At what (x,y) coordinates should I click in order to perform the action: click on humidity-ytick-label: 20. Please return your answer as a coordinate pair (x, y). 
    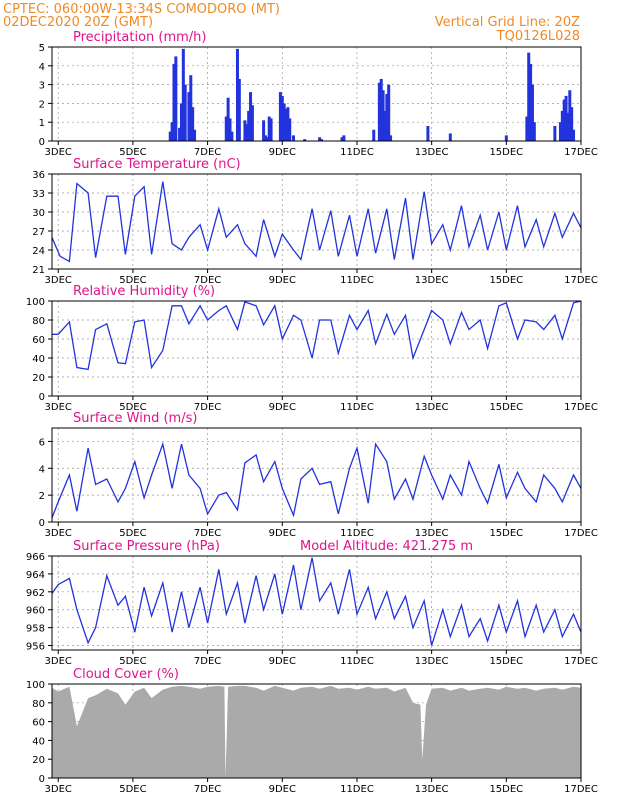
    Looking at the image, I should click on (38, 378).